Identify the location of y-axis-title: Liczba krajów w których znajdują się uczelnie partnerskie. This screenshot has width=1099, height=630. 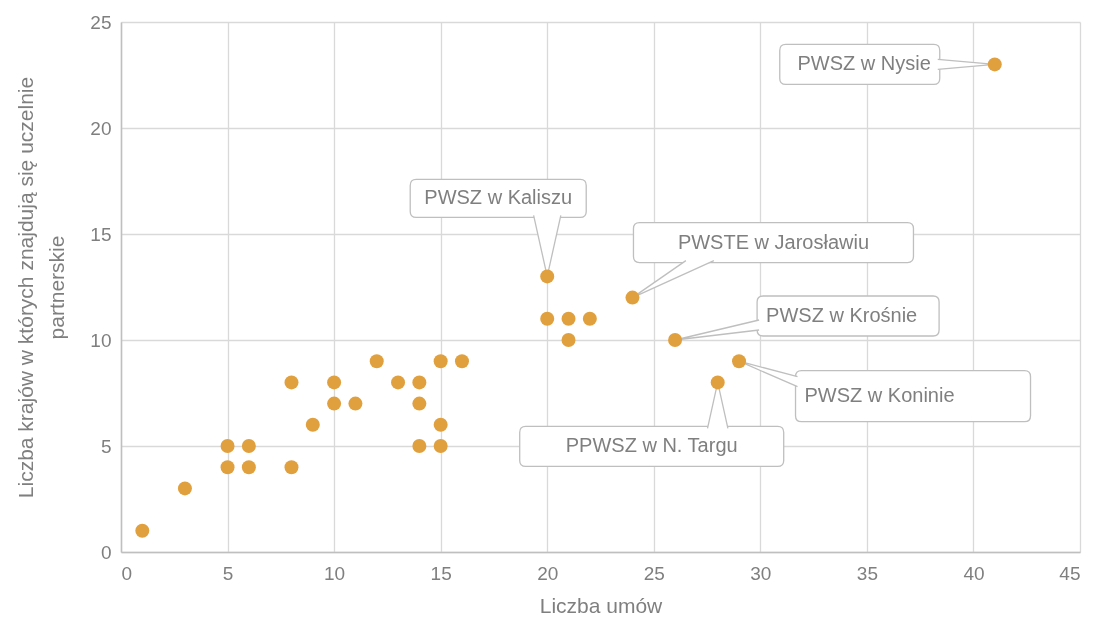
(41, 287).